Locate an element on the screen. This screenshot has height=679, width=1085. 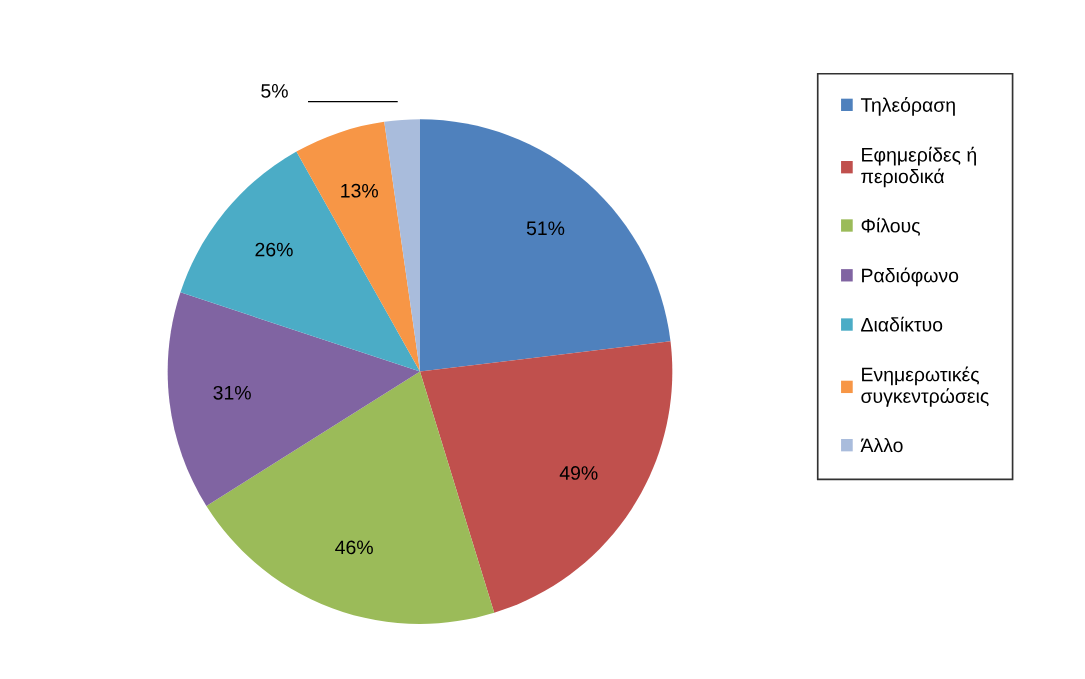
data-label: 49% is located at coordinates (578, 473).